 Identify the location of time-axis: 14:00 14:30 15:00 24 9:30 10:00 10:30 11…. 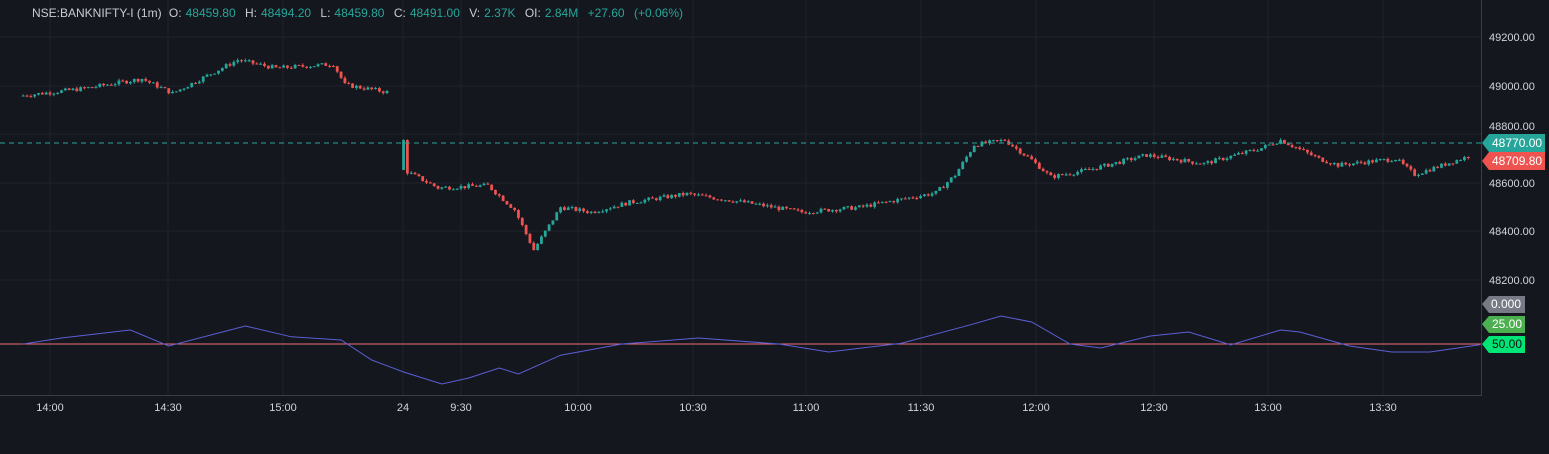
(716, 408).